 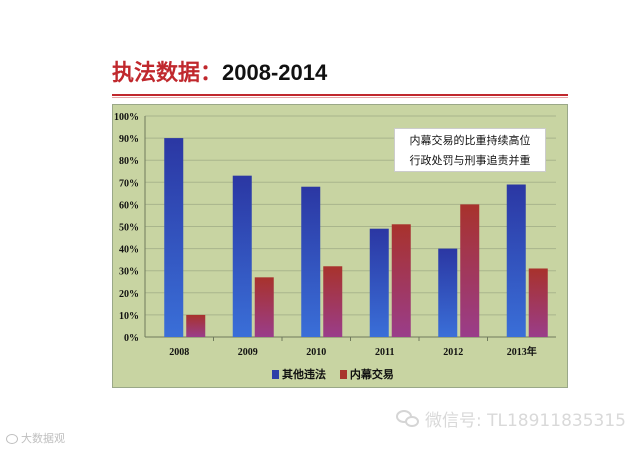 I want to click on brand-text: 大数据观, so click(x=43, y=438).